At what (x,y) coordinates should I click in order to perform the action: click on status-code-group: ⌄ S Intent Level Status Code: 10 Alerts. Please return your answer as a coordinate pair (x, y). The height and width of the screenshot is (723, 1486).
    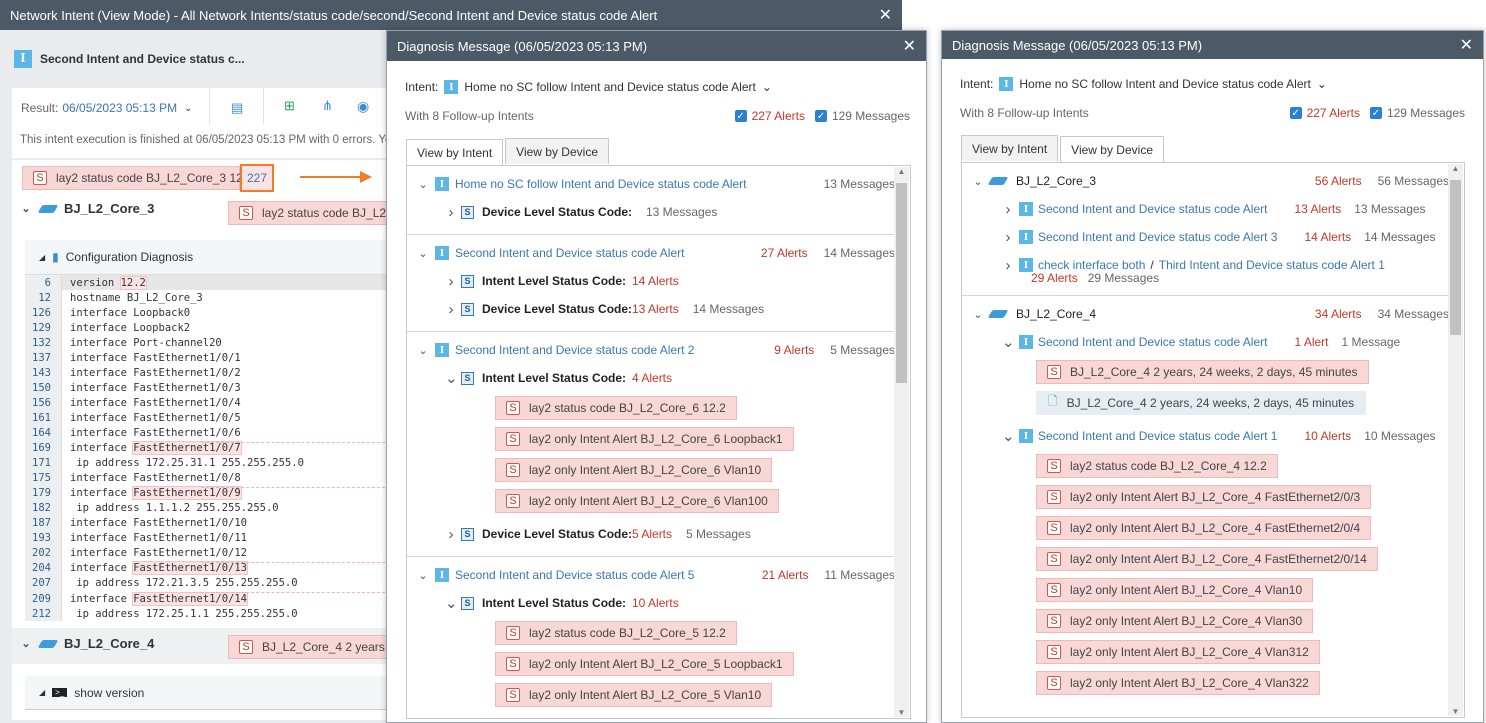
    Looking at the image, I should click on (651, 603).